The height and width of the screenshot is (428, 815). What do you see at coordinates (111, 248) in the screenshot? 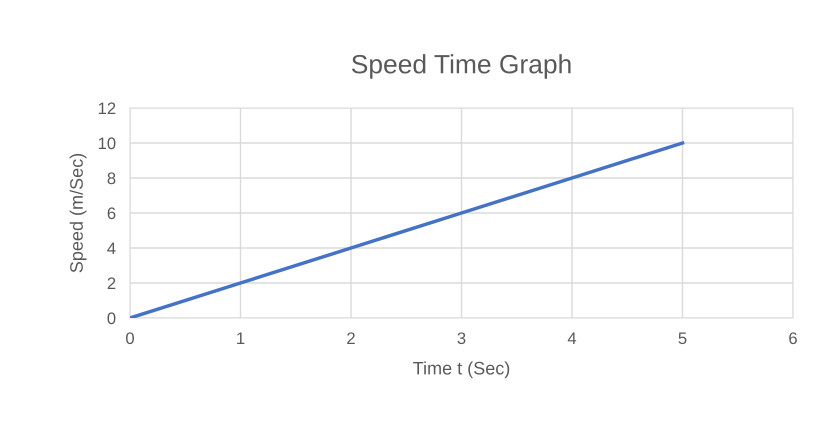
I see `y-tick-label: 4` at bounding box center [111, 248].